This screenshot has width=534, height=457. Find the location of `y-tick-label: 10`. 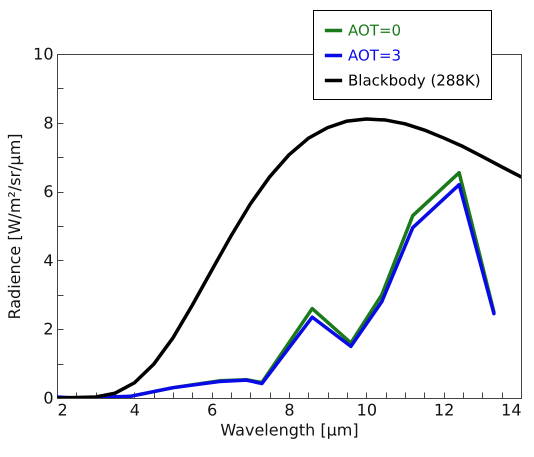

y-tick-label: 10 is located at coordinates (43, 54).